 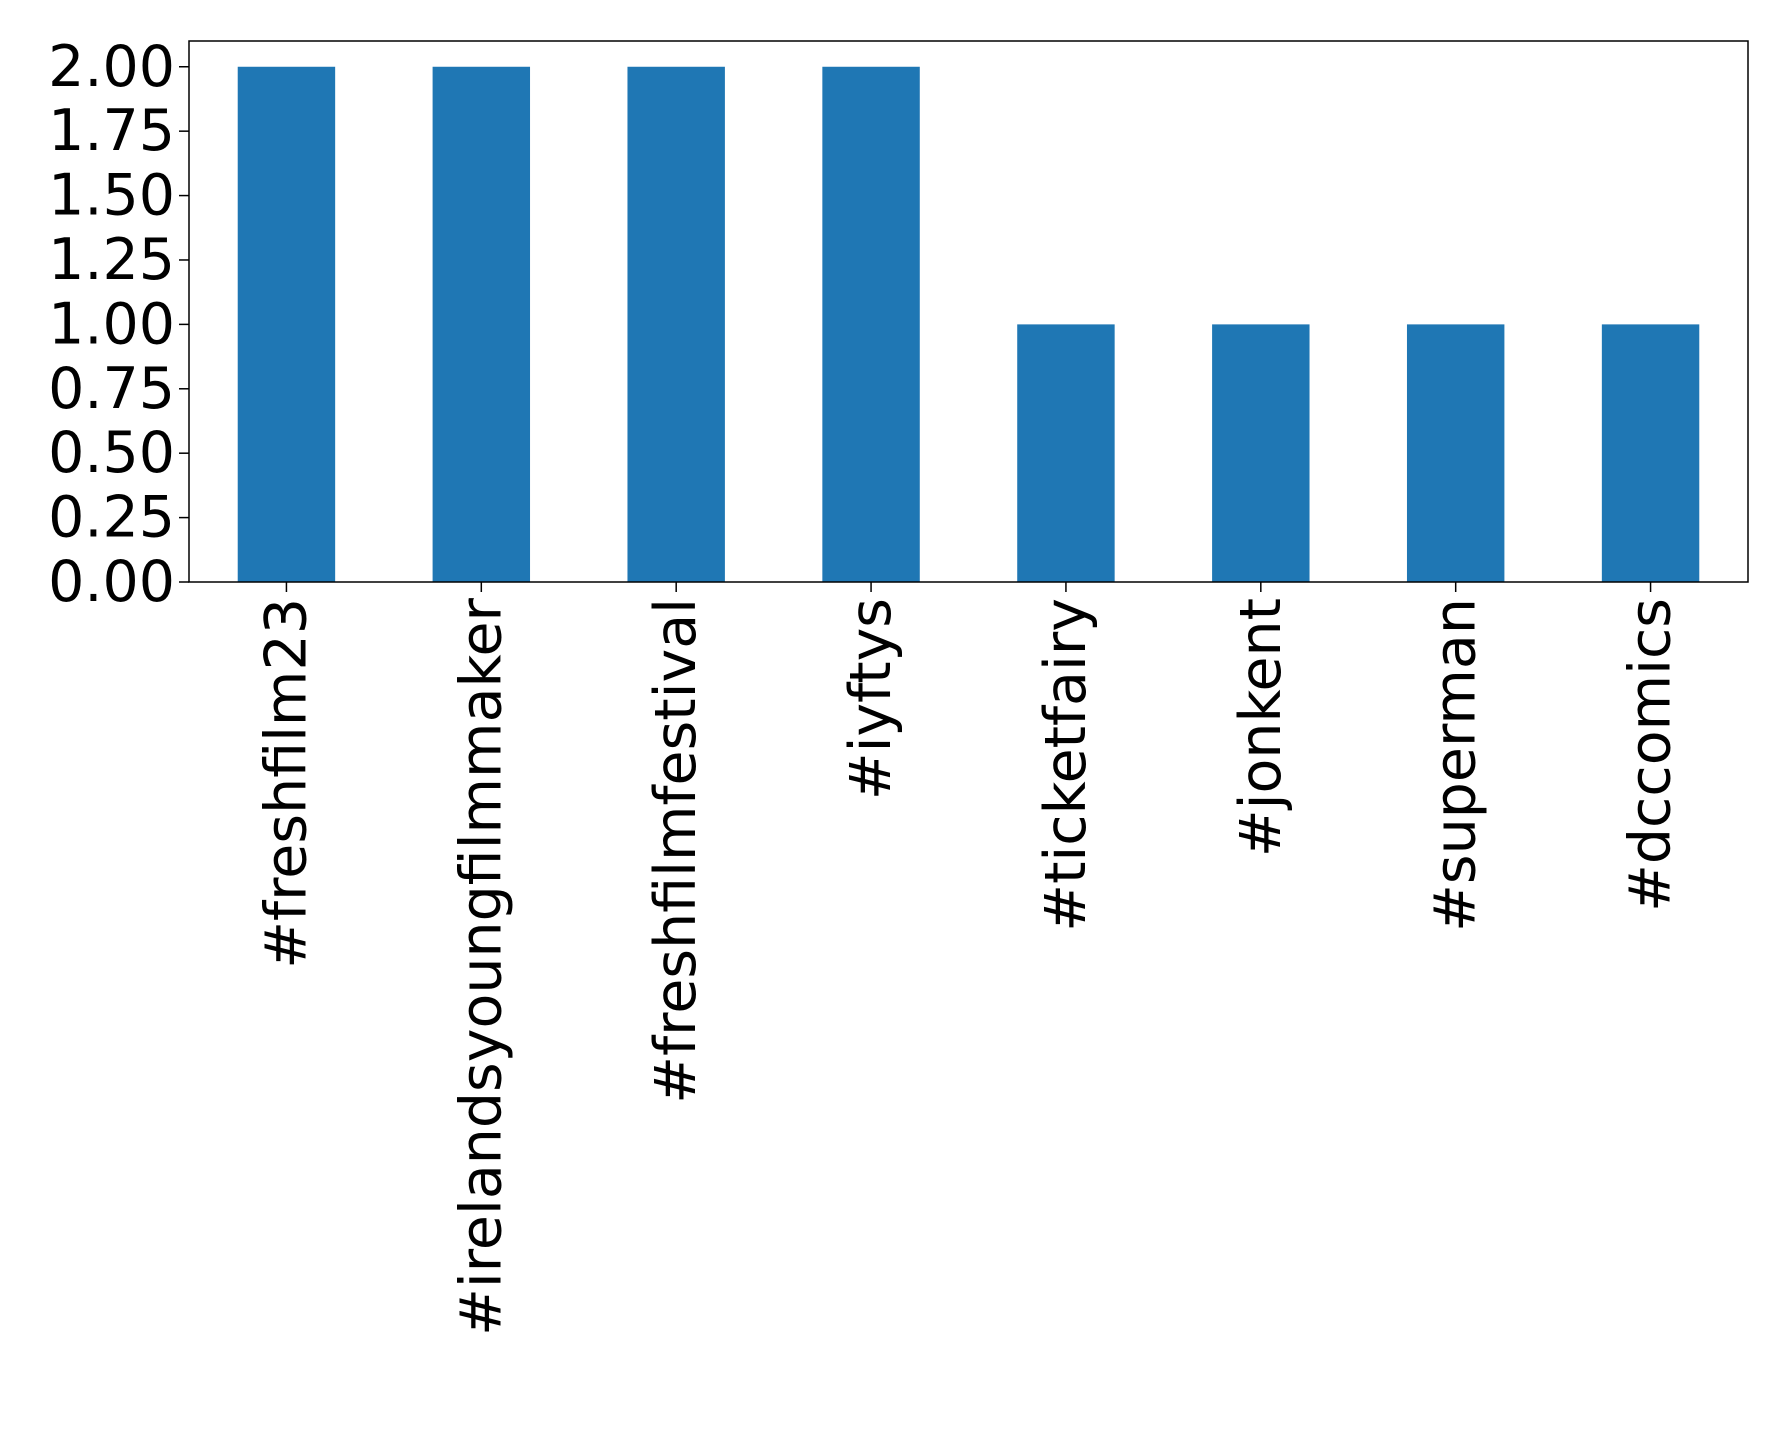 What do you see at coordinates (111, 260) in the screenshot?
I see `y-tick-label: 1.25` at bounding box center [111, 260].